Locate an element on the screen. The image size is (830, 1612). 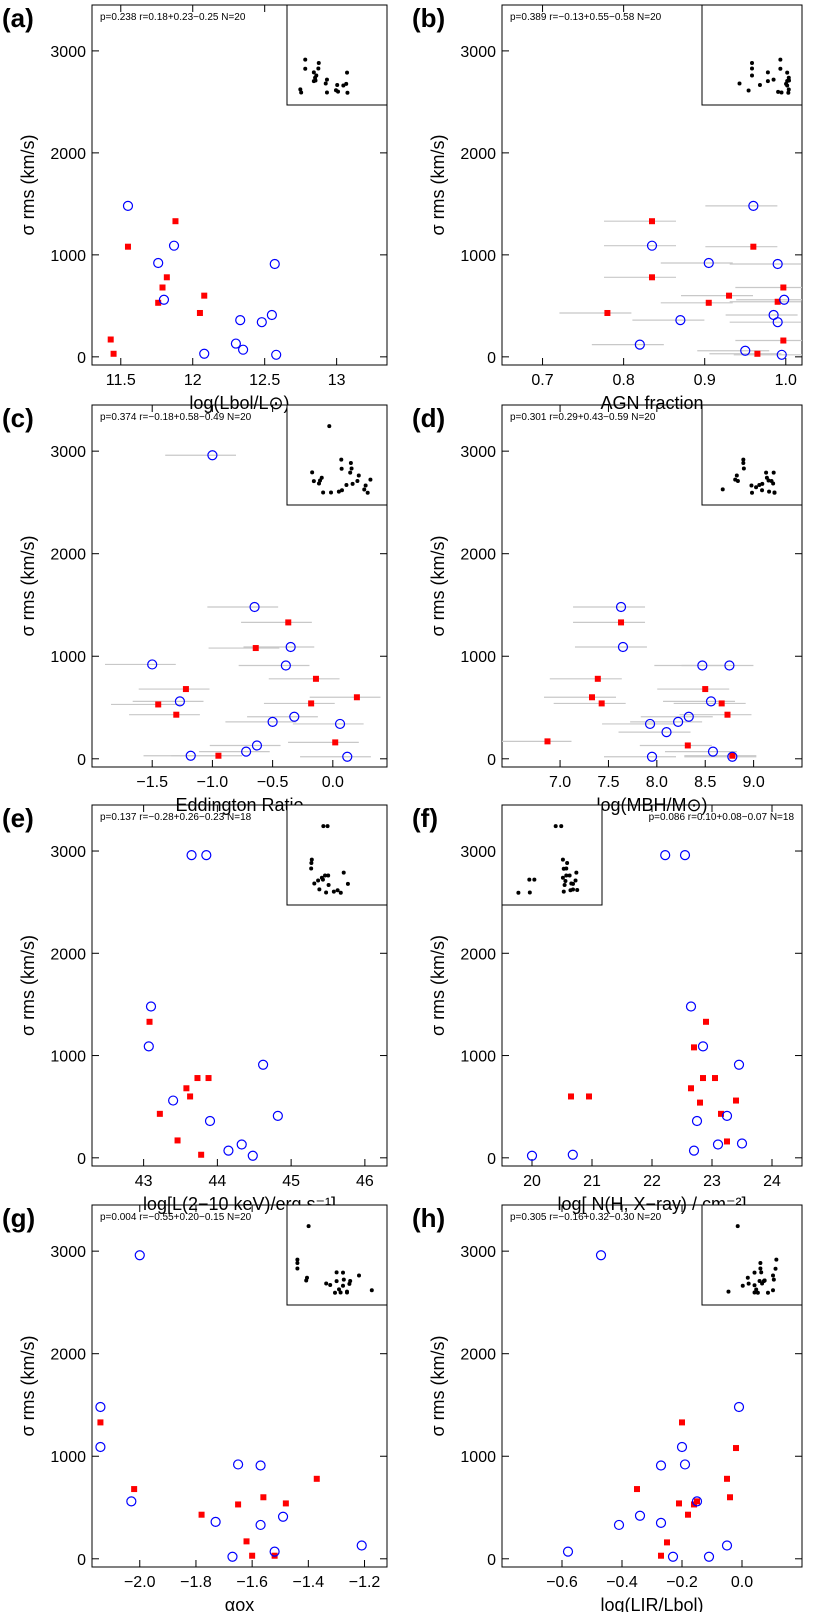
x-tick-label: −1.0 is located at coordinates (213, 782).